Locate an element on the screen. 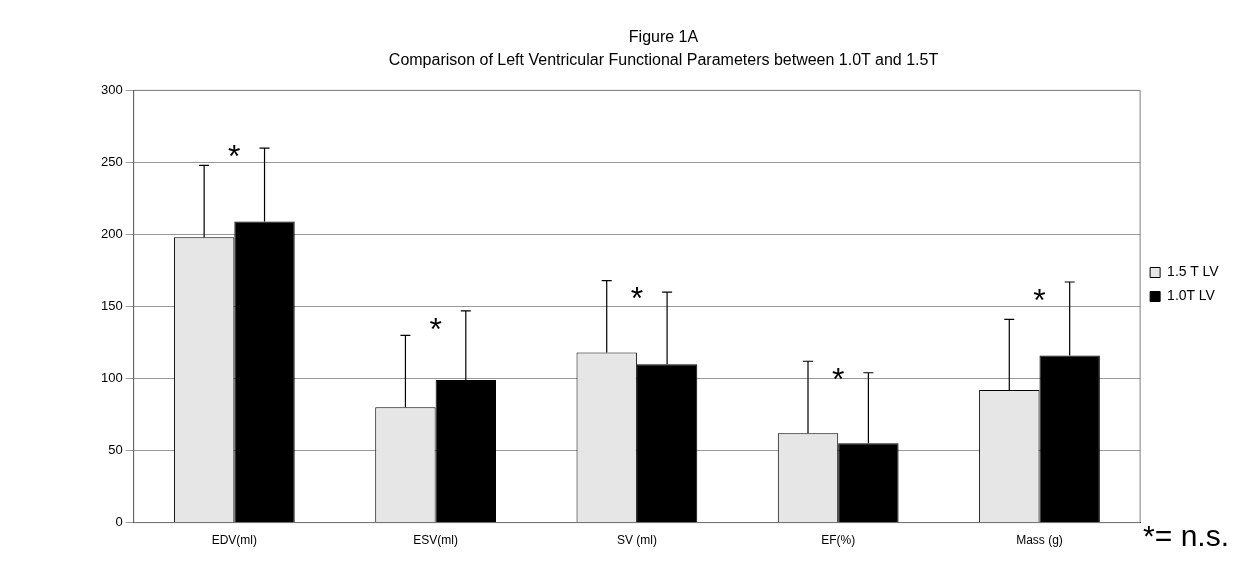 This screenshot has height=569, width=1247. y-tick-label: 250 is located at coordinates (111, 162).